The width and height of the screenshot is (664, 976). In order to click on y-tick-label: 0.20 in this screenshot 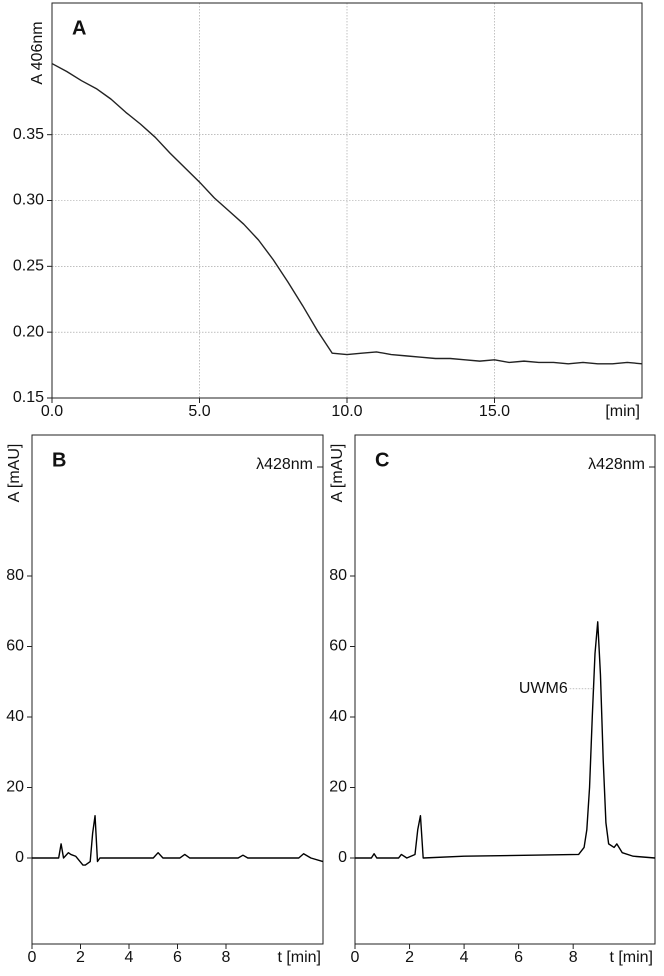, I will do `click(28, 331)`.